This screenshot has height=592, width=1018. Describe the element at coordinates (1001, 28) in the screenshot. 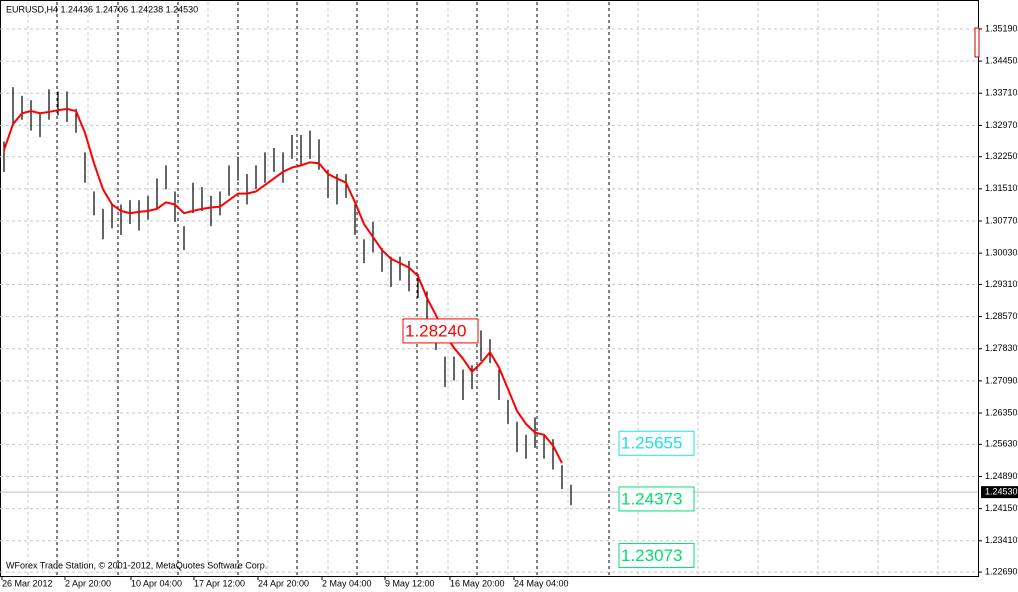

I see `y-tick-label: 1.35190` at that location.